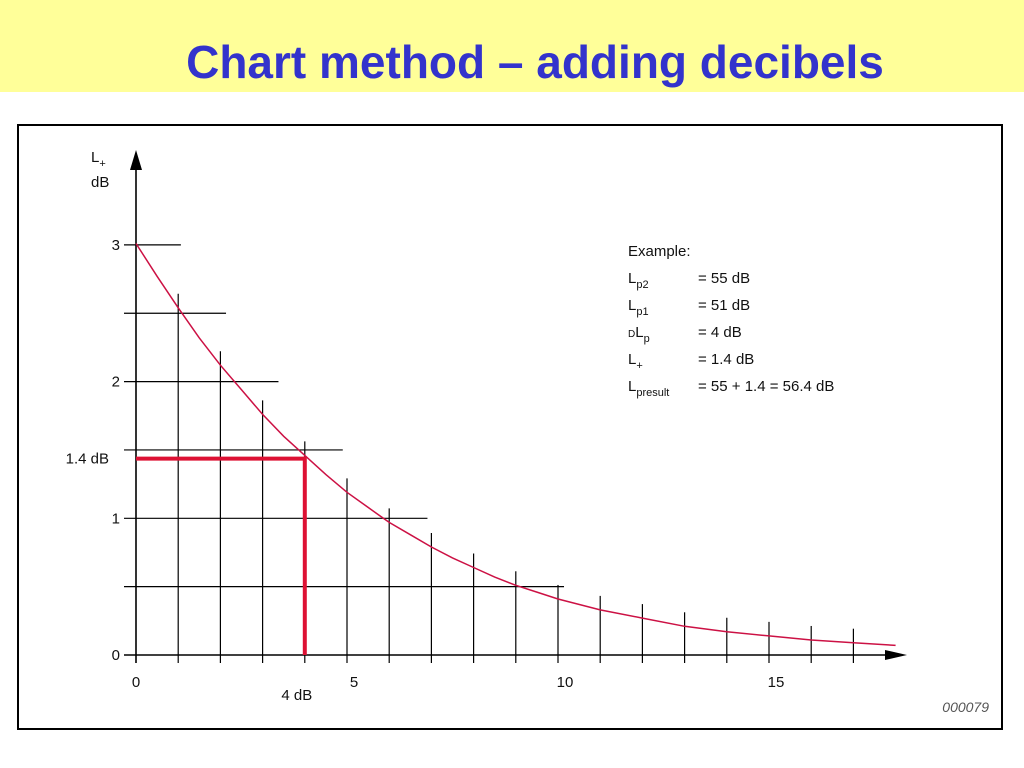  What do you see at coordinates (652, 393) in the screenshot?
I see `example-row-sub: presult` at bounding box center [652, 393].